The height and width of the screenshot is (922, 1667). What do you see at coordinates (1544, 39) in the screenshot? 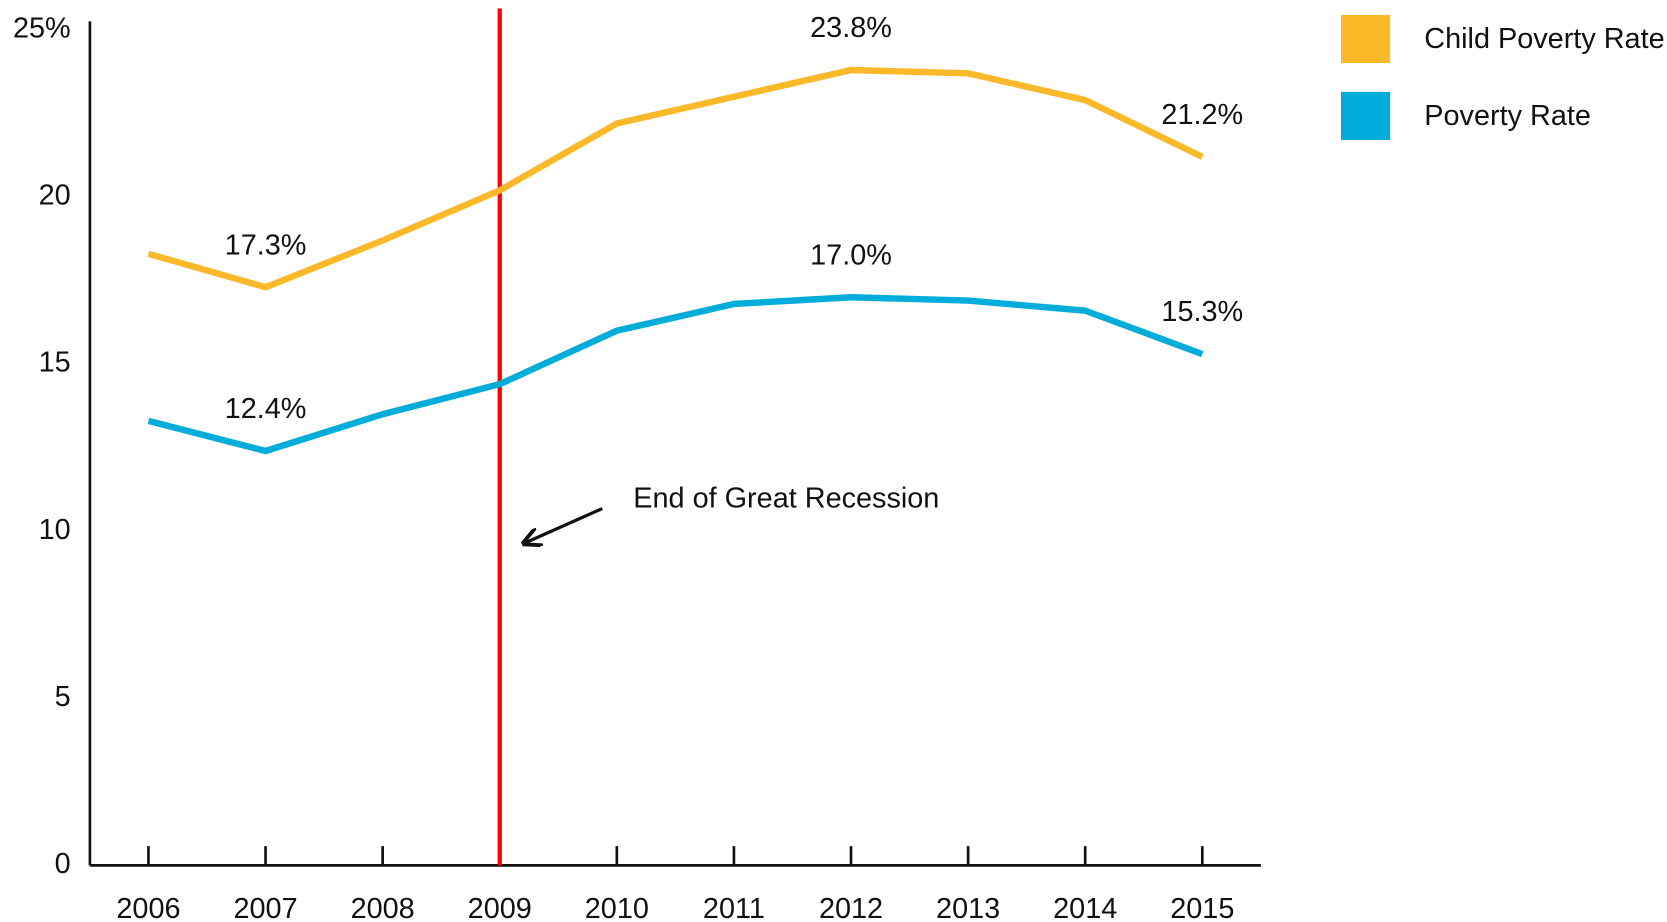
I see `legend-label: Child Poverty Rate` at bounding box center [1544, 39].